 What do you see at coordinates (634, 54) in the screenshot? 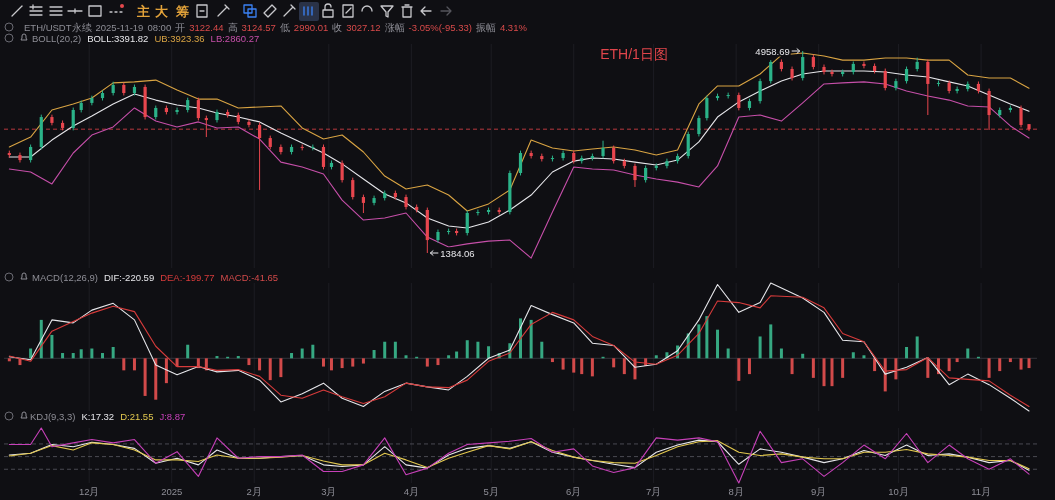
I see `chart-title: ETH/1日图` at bounding box center [634, 54].